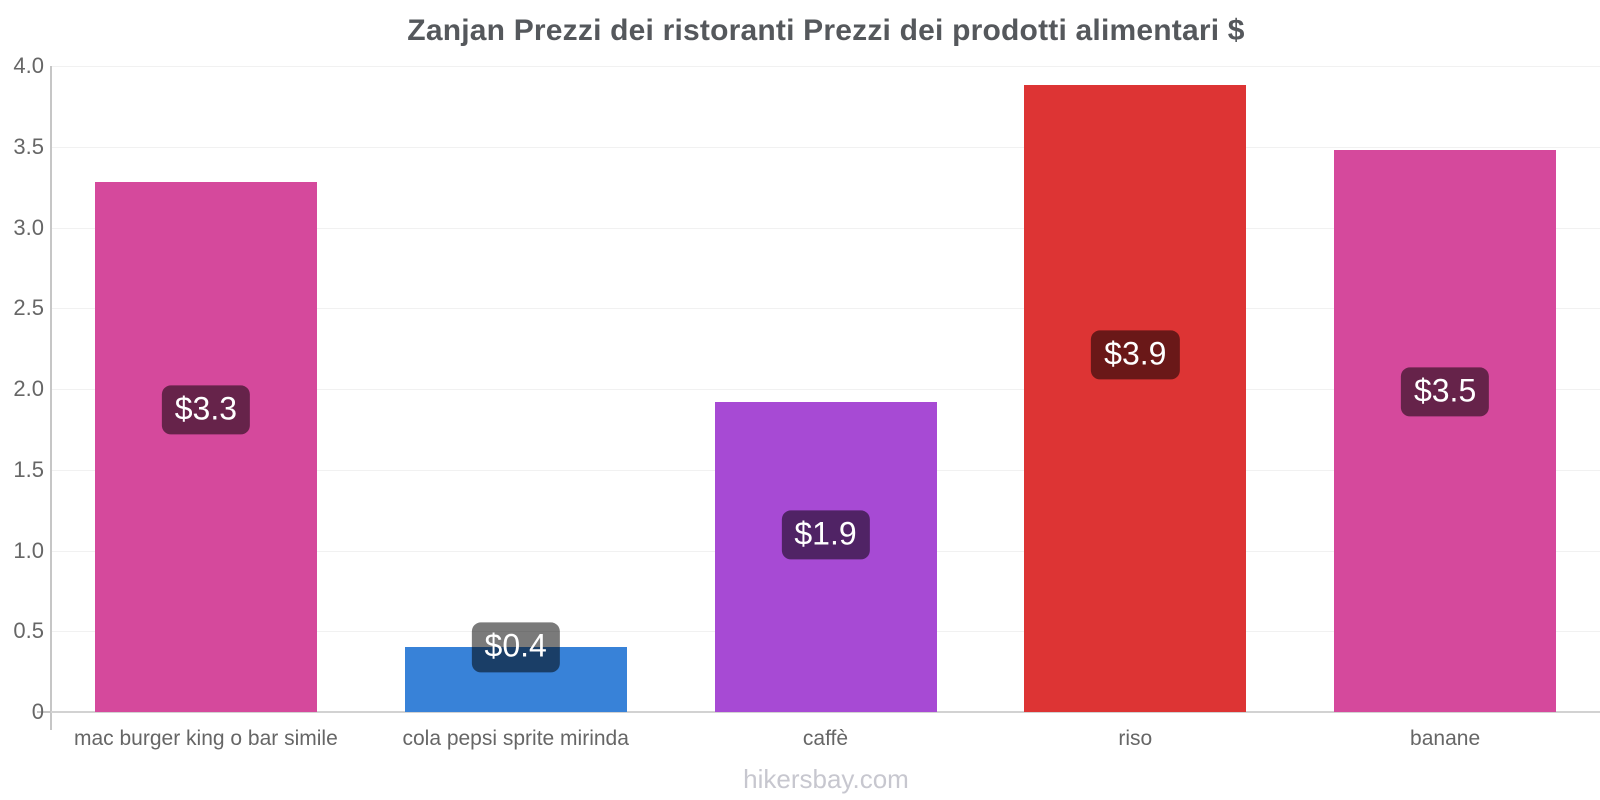 Image resolution: width=1600 pixels, height=800 pixels. What do you see at coordinates (28, 65) in the screenshot?
I see `y-tick-label-4.0: 4.0` at bounding box center [28, 65].